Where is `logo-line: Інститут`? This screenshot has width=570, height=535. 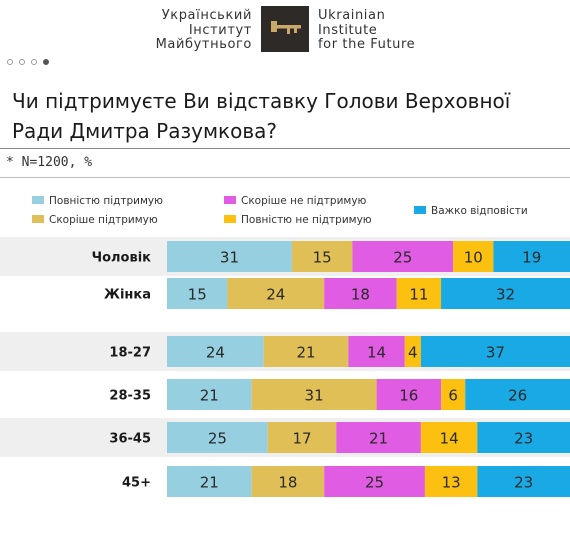
logo-line: Інститут is located at coordinates (220, 30).